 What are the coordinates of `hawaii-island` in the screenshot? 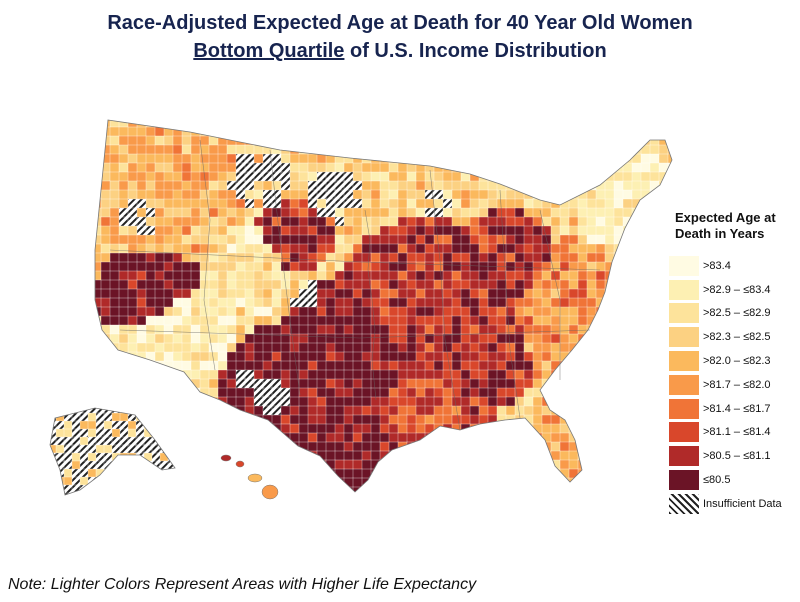 It's located at (226, 458).